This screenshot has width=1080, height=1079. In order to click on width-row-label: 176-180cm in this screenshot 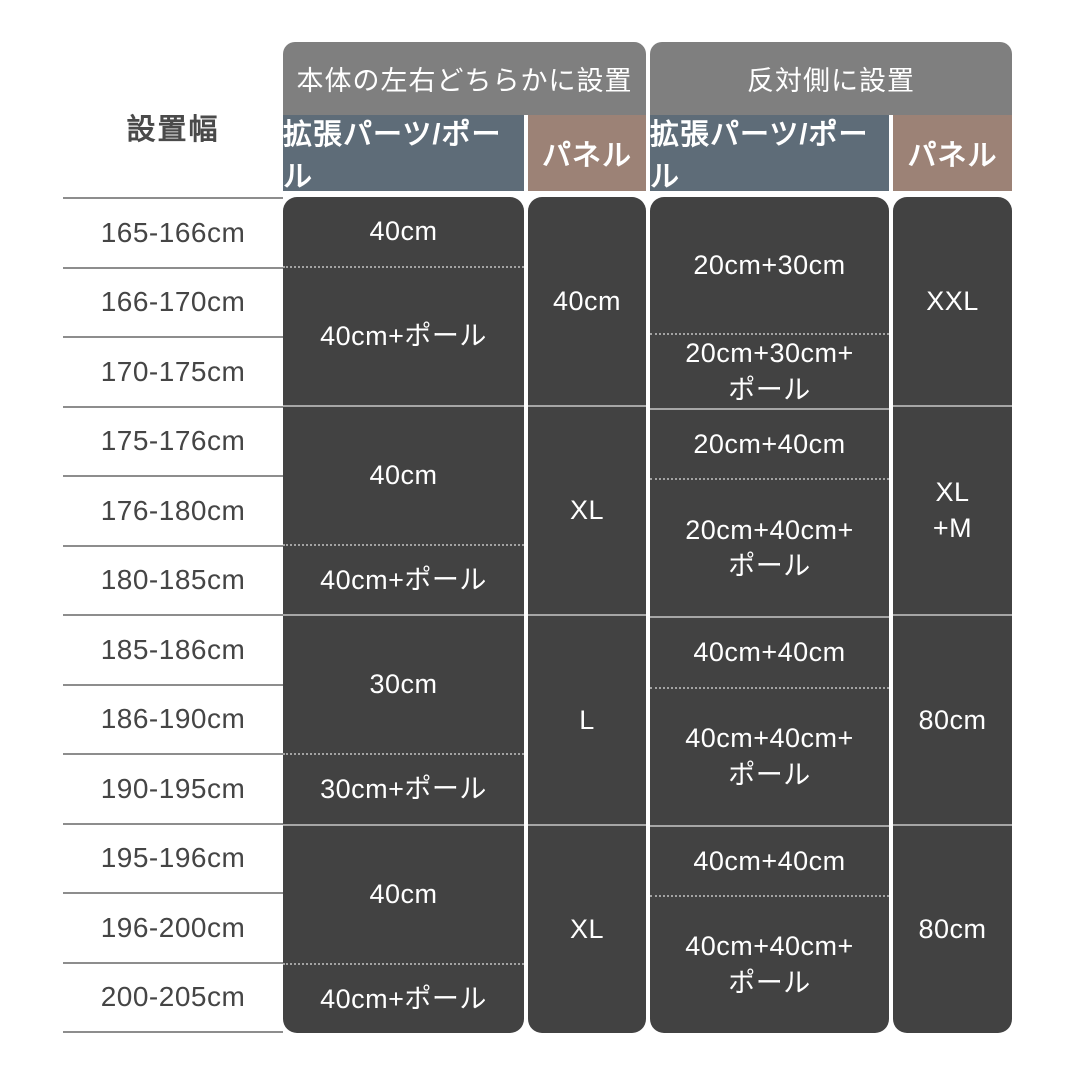, I will do `click(173, 510)`.